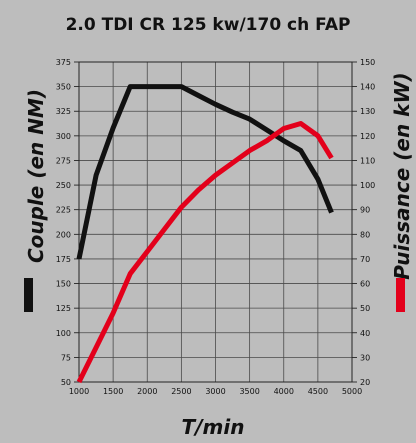 The width and height of the screenshot is (416, 443). Describe the element at coordinates (63, 111) in the screenshot. I see `y-left-tick-label: 325` at that location.